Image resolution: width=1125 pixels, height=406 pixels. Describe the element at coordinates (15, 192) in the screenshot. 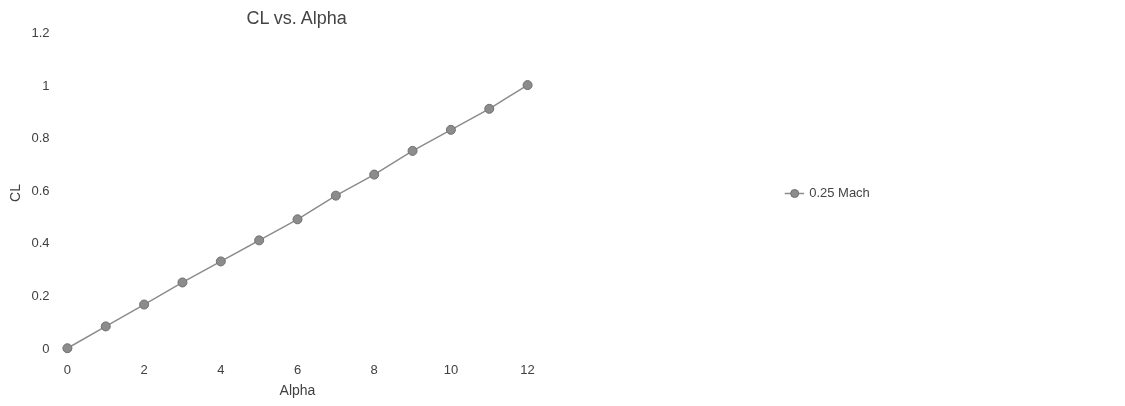

I see `y-axis-title: CL` at that location.